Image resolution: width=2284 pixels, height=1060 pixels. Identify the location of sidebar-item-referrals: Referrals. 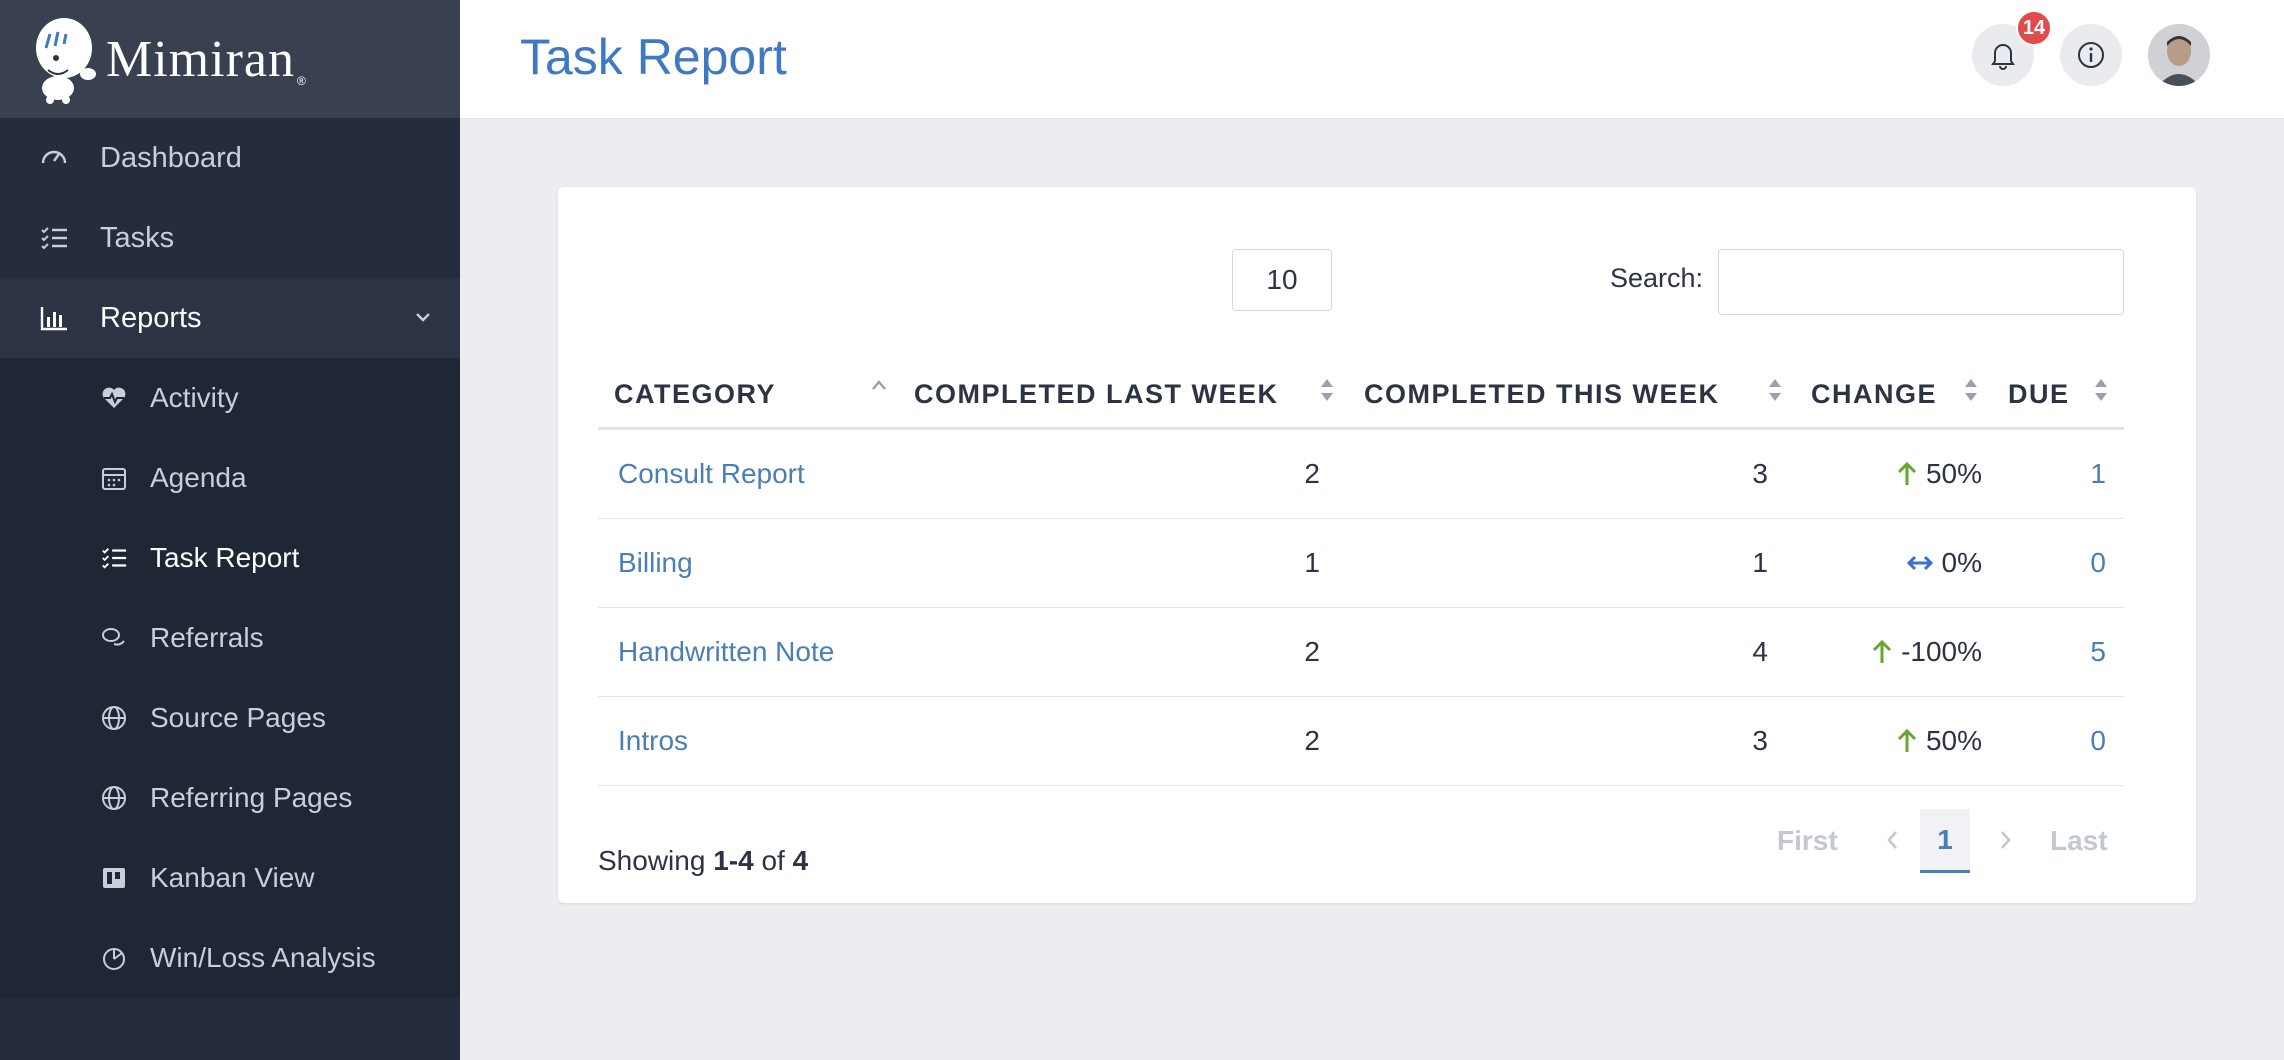
(230, 638).